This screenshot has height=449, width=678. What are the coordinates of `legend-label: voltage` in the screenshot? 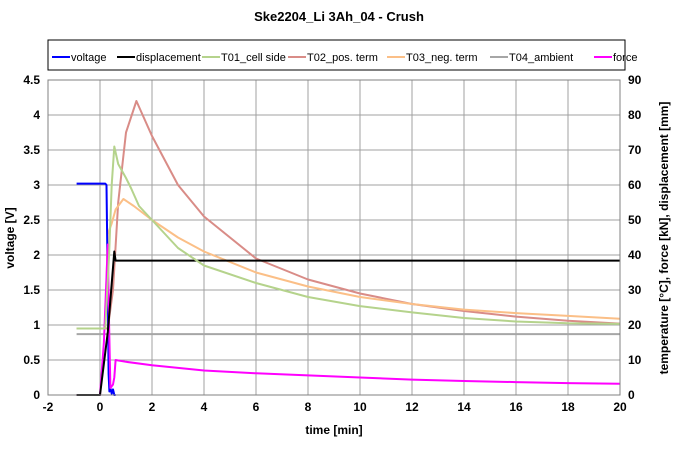 It's located at (88, 58).